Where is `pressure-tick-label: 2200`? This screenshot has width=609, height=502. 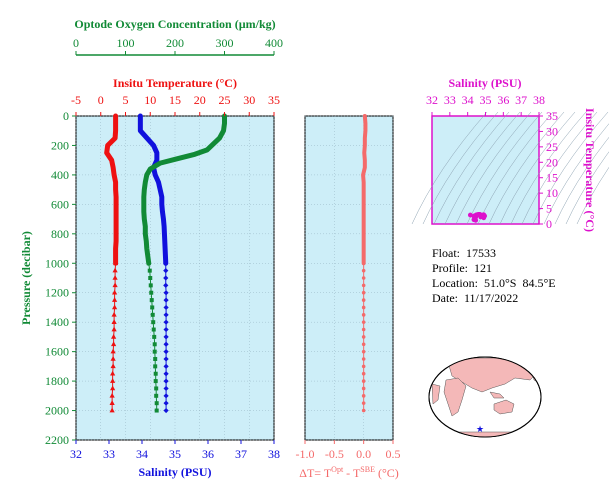
pressure-tick-label: 2200 is located at coordinates (57, 440).